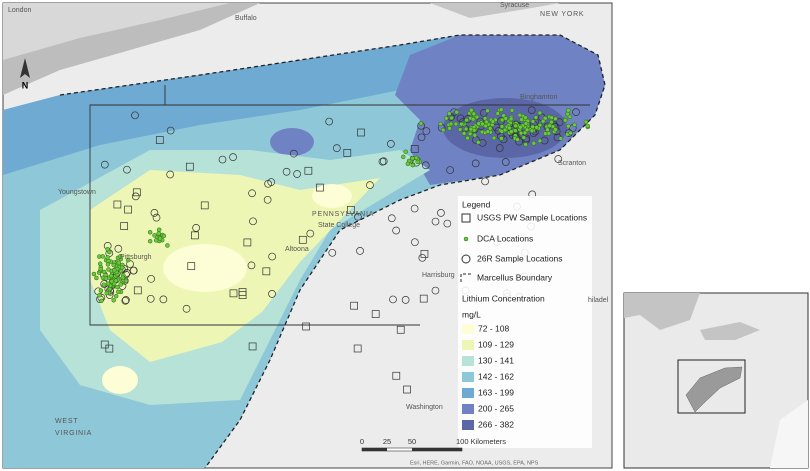 Image resolution: width=810 pixels, height=471 pixels. What do you see at coordinates (362, 441) in the screenshot?
I see `scale-label: 0` at bounding box center [362, 441].